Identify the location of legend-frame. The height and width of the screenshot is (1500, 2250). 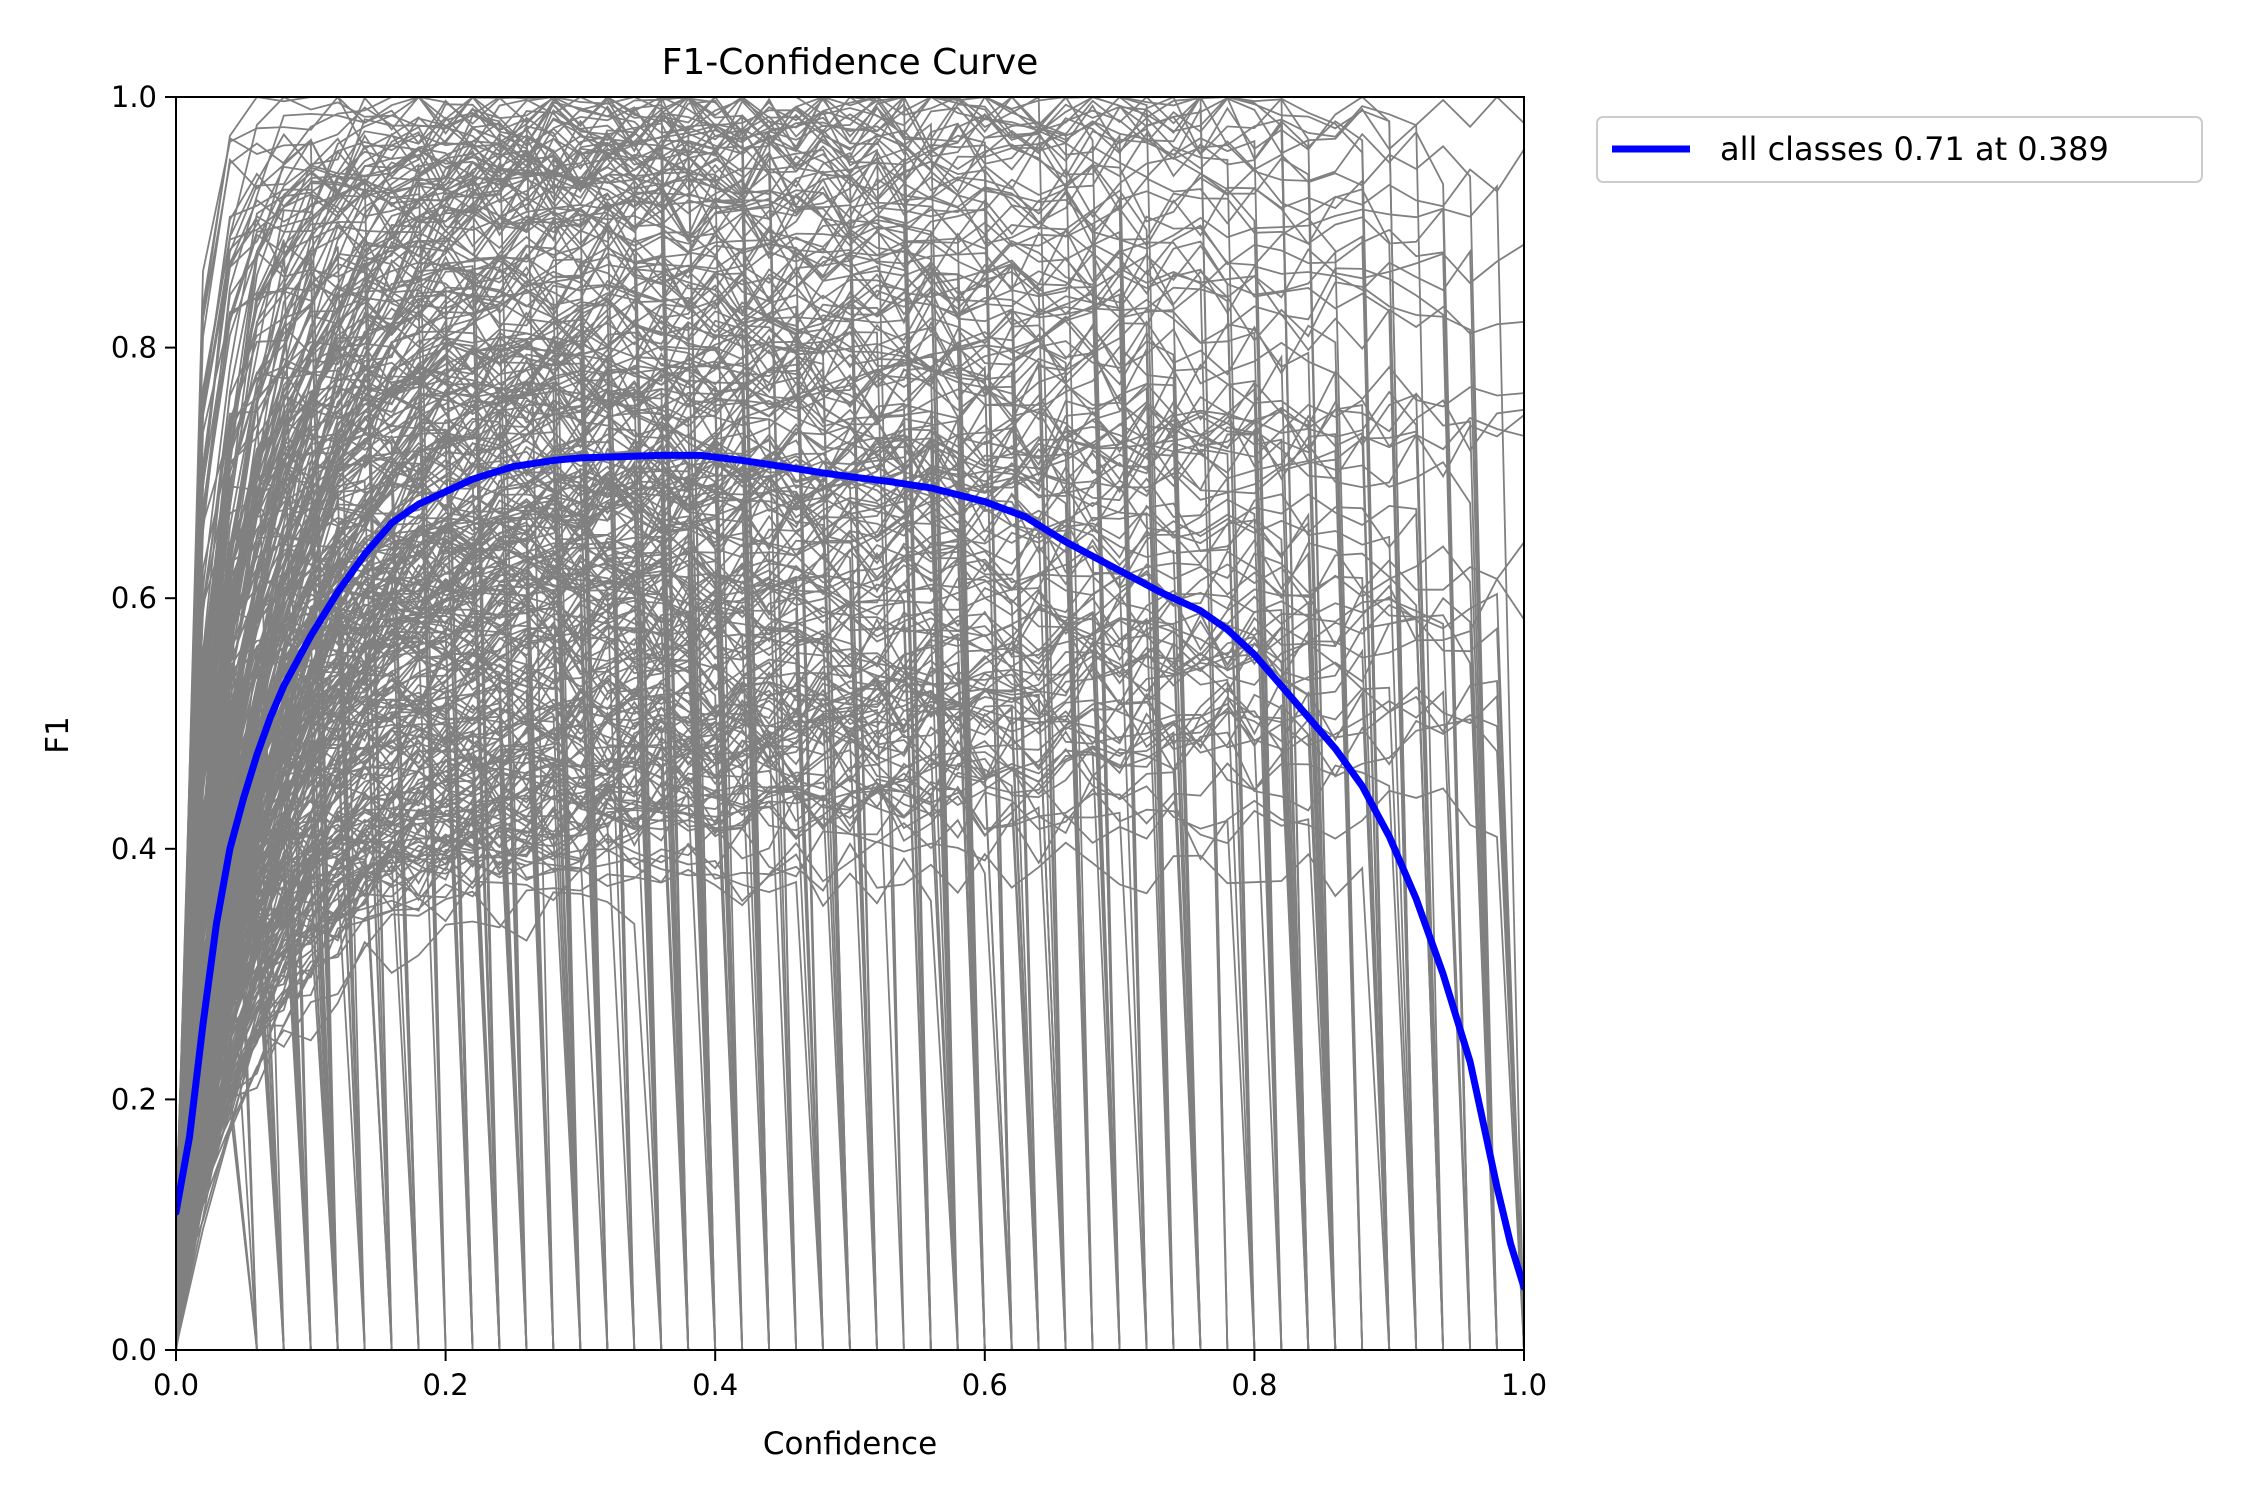
(1899, 149).